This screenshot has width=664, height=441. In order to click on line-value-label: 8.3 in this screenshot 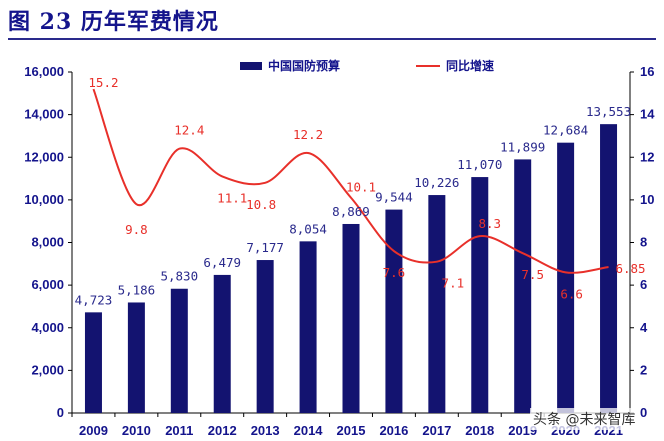, I will do `click(489, 223)`.